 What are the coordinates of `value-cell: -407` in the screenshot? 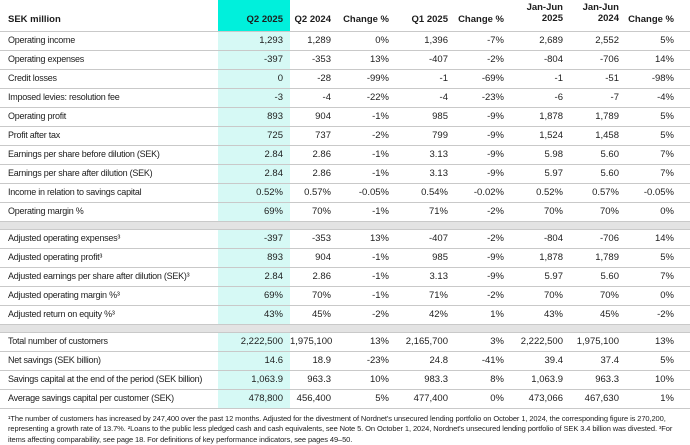 It's located at (425, 59).